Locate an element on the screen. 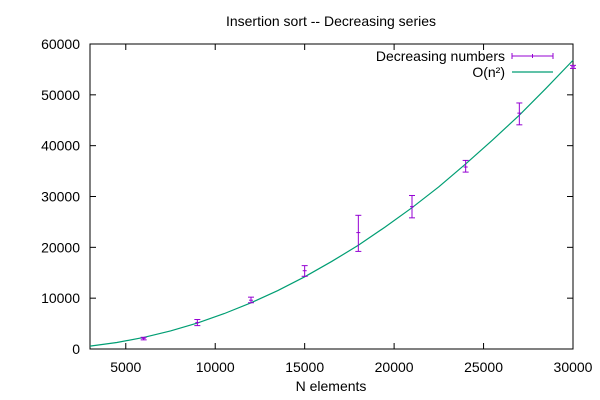 Image resolution: width=600 pixels, height=400 pixels. legend-label-decreasing-numbers: Decreasing numbers is located at coordinates (440, 56).